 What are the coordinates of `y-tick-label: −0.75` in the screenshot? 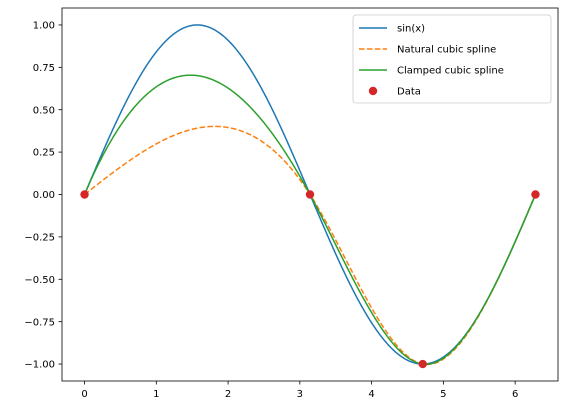 It's located at (39, 322).